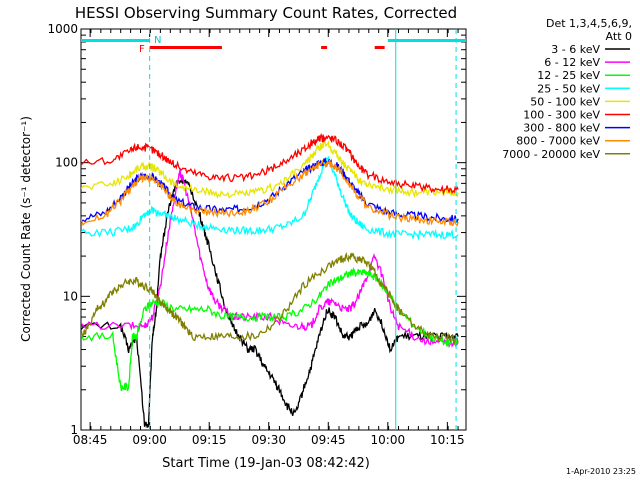  What do you see at coordinates (266, 463) in the screenshot?
I see `x-axis-label: Start Time (19-Jan-03 08:42:42)` at bounding box center [266, 463].